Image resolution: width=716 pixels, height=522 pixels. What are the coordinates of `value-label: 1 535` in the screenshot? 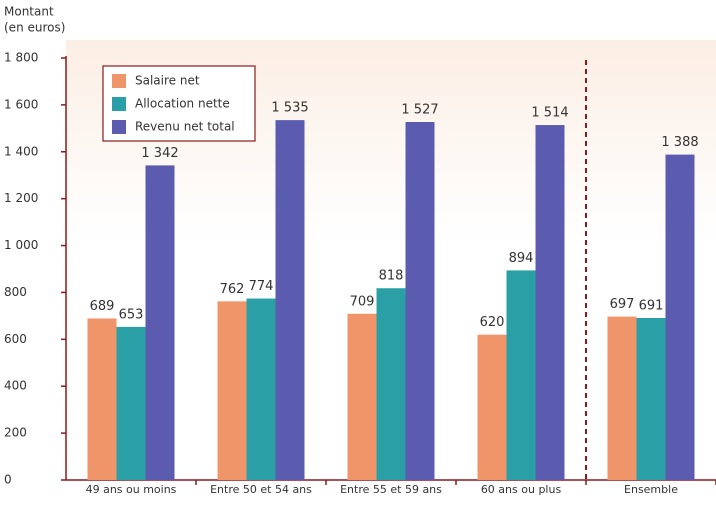 It's located at (289, 108).